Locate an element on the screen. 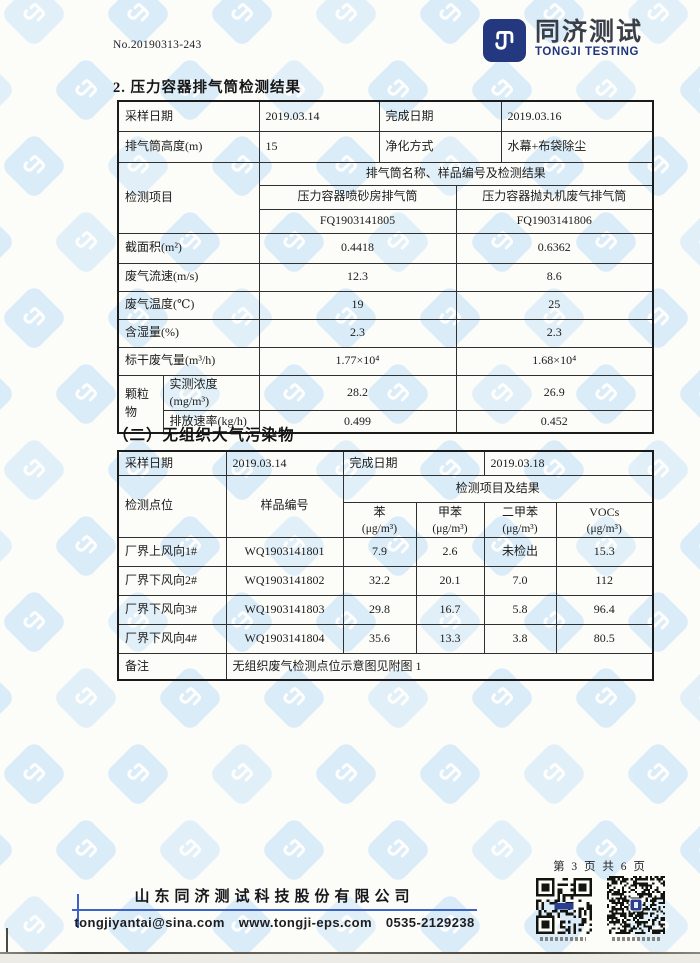 The width and height of the screenshot is (700, 963). analyte-header-benzene: 苯 (μg/m³) is located at coordinates (379, 519).